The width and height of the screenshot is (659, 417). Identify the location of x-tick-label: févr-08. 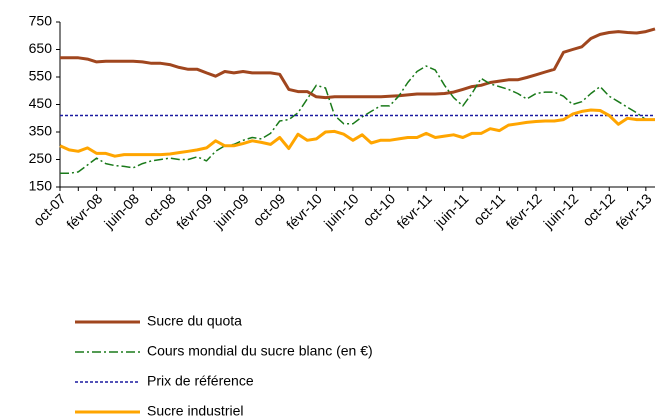
(84, 211).